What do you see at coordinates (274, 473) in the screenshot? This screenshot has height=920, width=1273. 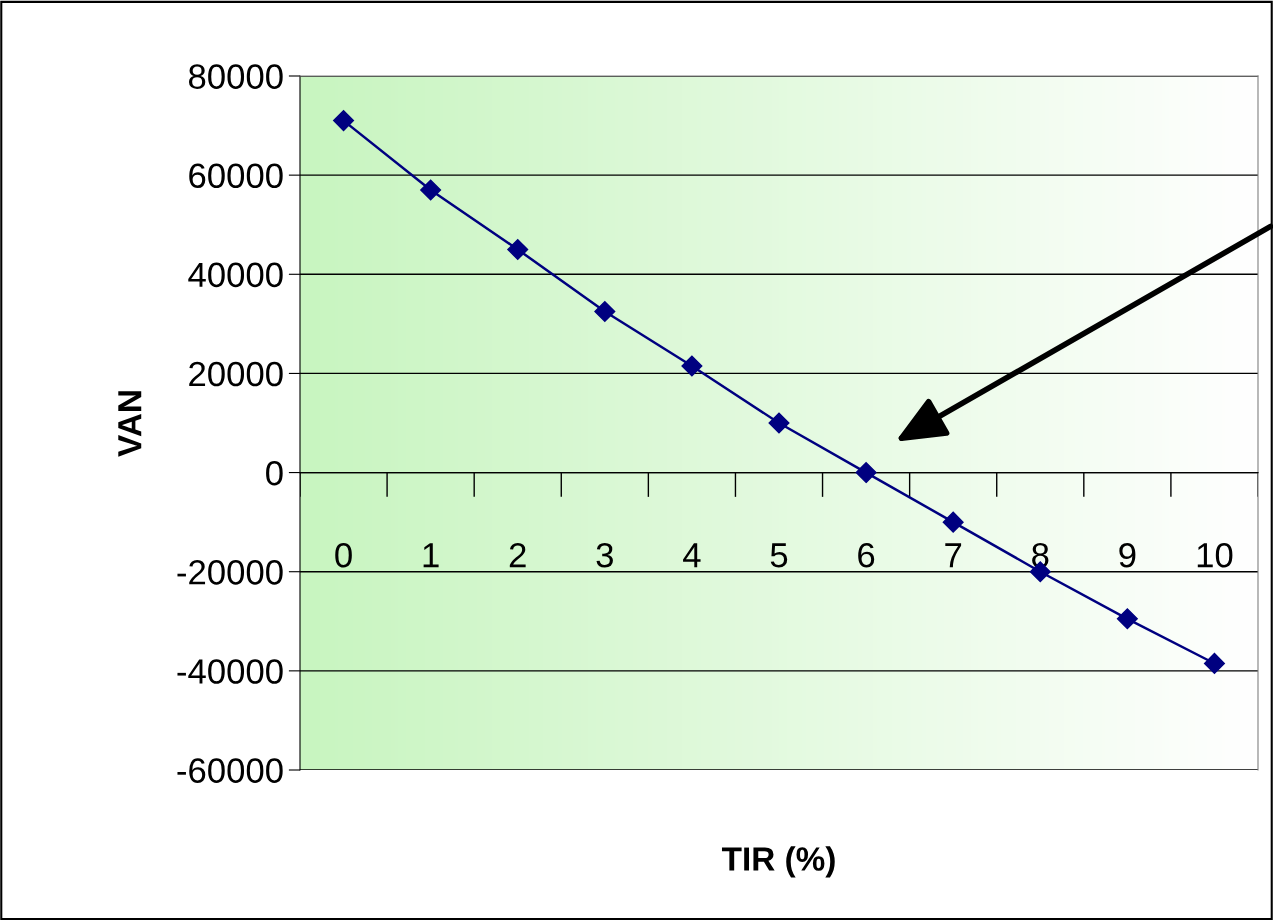 I see `y-tick-label: 0` at bounding box center [274, 473].